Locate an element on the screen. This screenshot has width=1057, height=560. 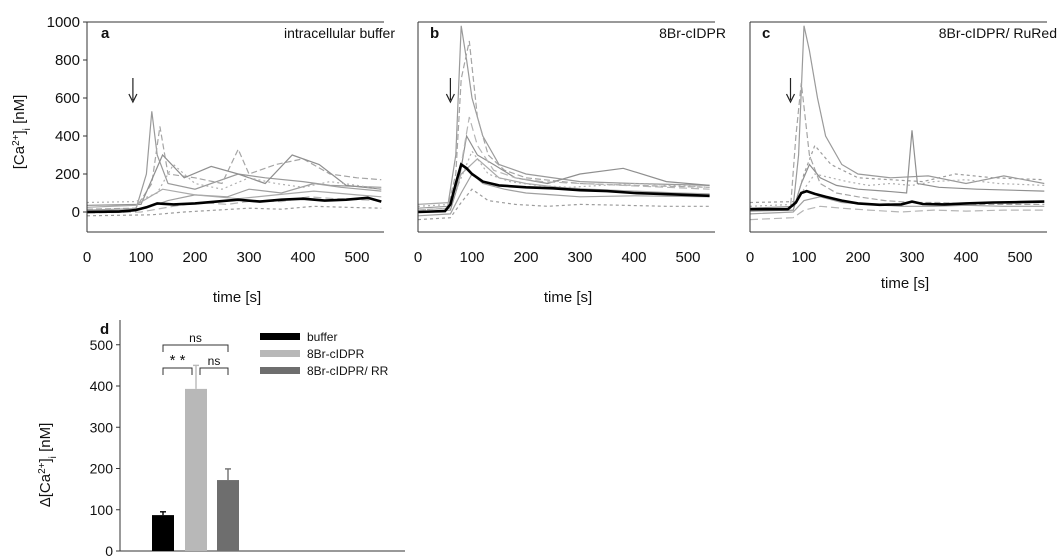
panel-d-error-bars is located at coordinates (195, 440).